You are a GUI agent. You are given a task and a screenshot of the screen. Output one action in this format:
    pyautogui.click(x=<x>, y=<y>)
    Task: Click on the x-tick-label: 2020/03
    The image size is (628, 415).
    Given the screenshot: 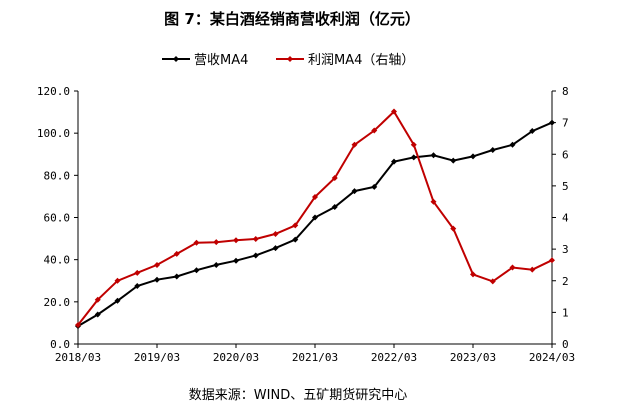 What is the action you would take?
    pyautogui.click(x=236, y=357)
    